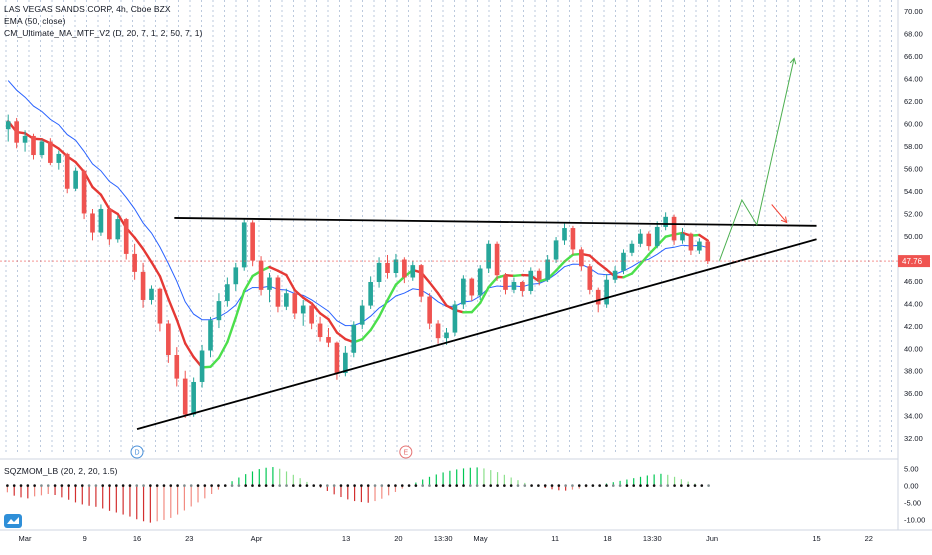 The image size is (932, 555). Describe the element at coordinates (652, 538) in the screenshot. I see `time-axis-tick: 13:30` at that location.